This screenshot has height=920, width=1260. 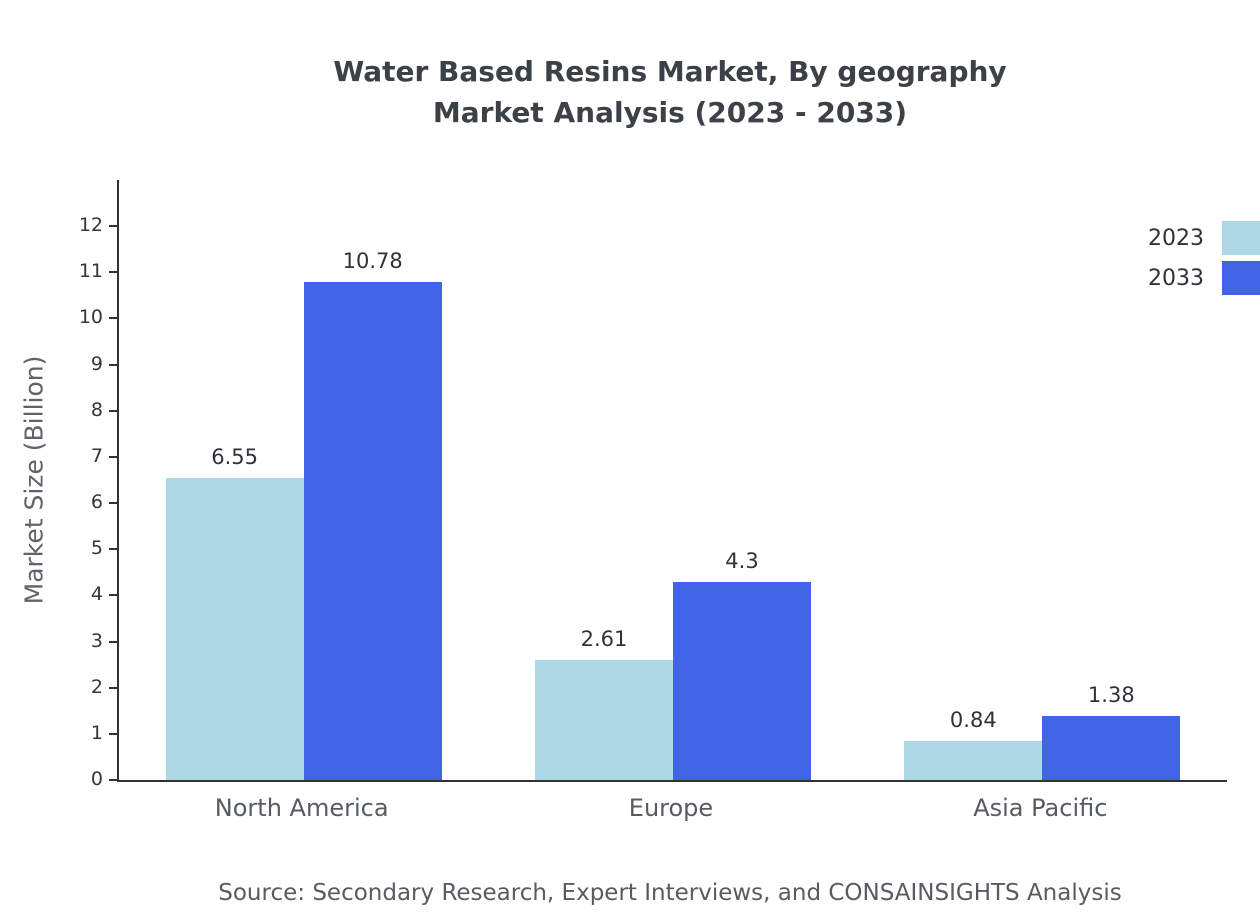 What do you see at coordinates (1176, 238) in the screenshot?
I see `legend-label: 2023` at bounding box center [1176, 238].